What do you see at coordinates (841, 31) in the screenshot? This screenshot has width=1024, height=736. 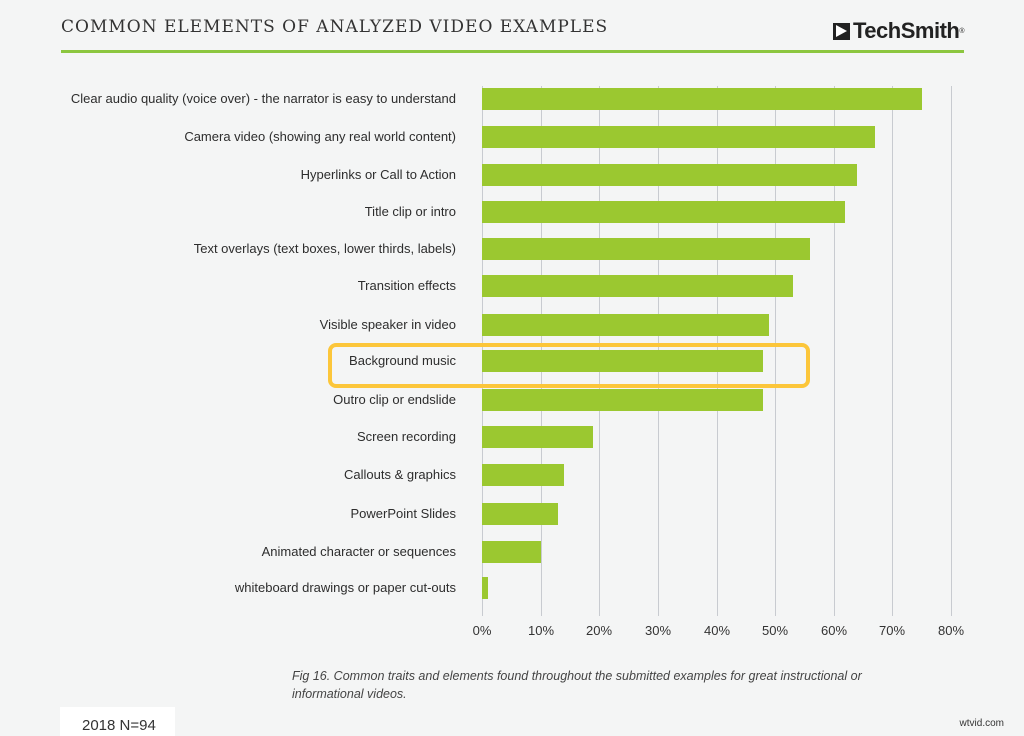 I see `techsmith-logo-icon` at bounding box center [841, 31].